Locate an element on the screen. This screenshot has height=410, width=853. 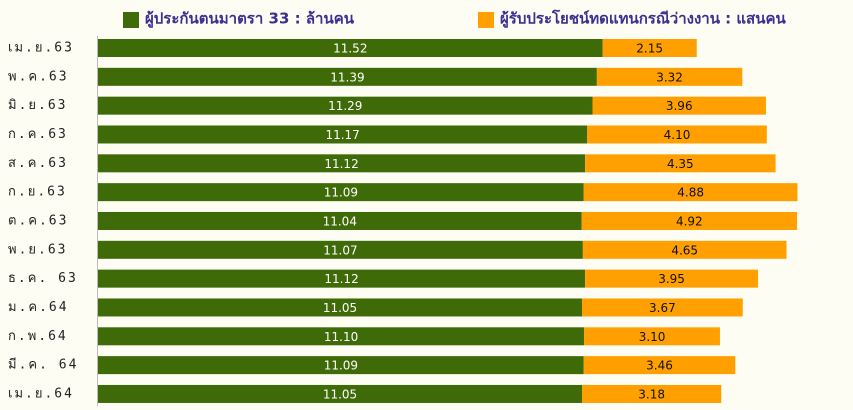
value-label: 11.39 is located at coordinates (347, 77).